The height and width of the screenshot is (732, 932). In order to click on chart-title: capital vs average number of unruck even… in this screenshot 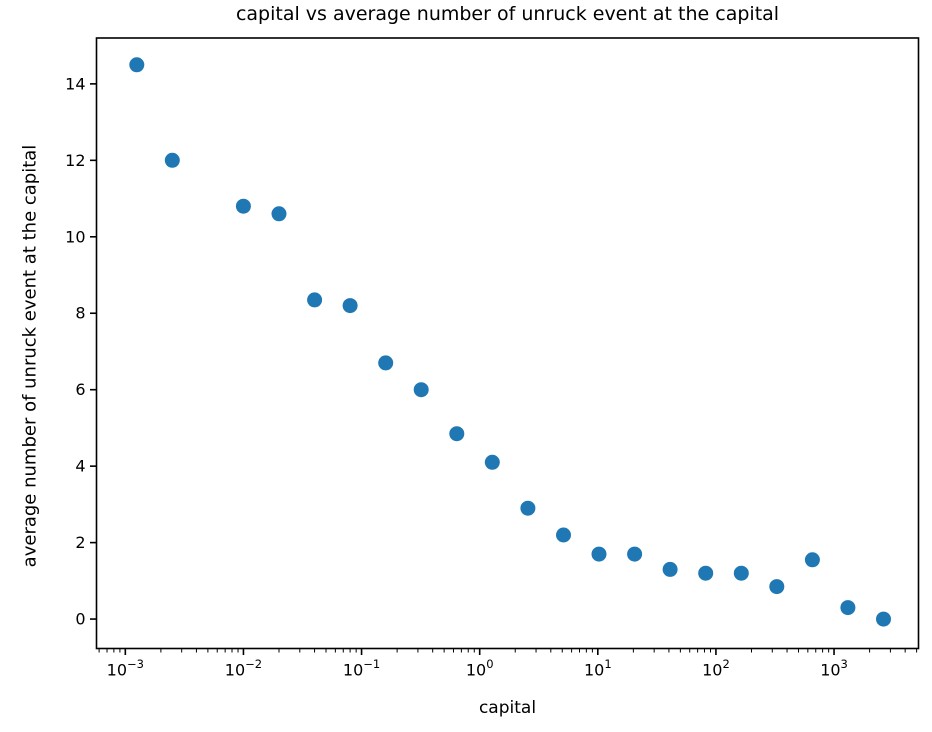, I will do `click(507, 14)`.